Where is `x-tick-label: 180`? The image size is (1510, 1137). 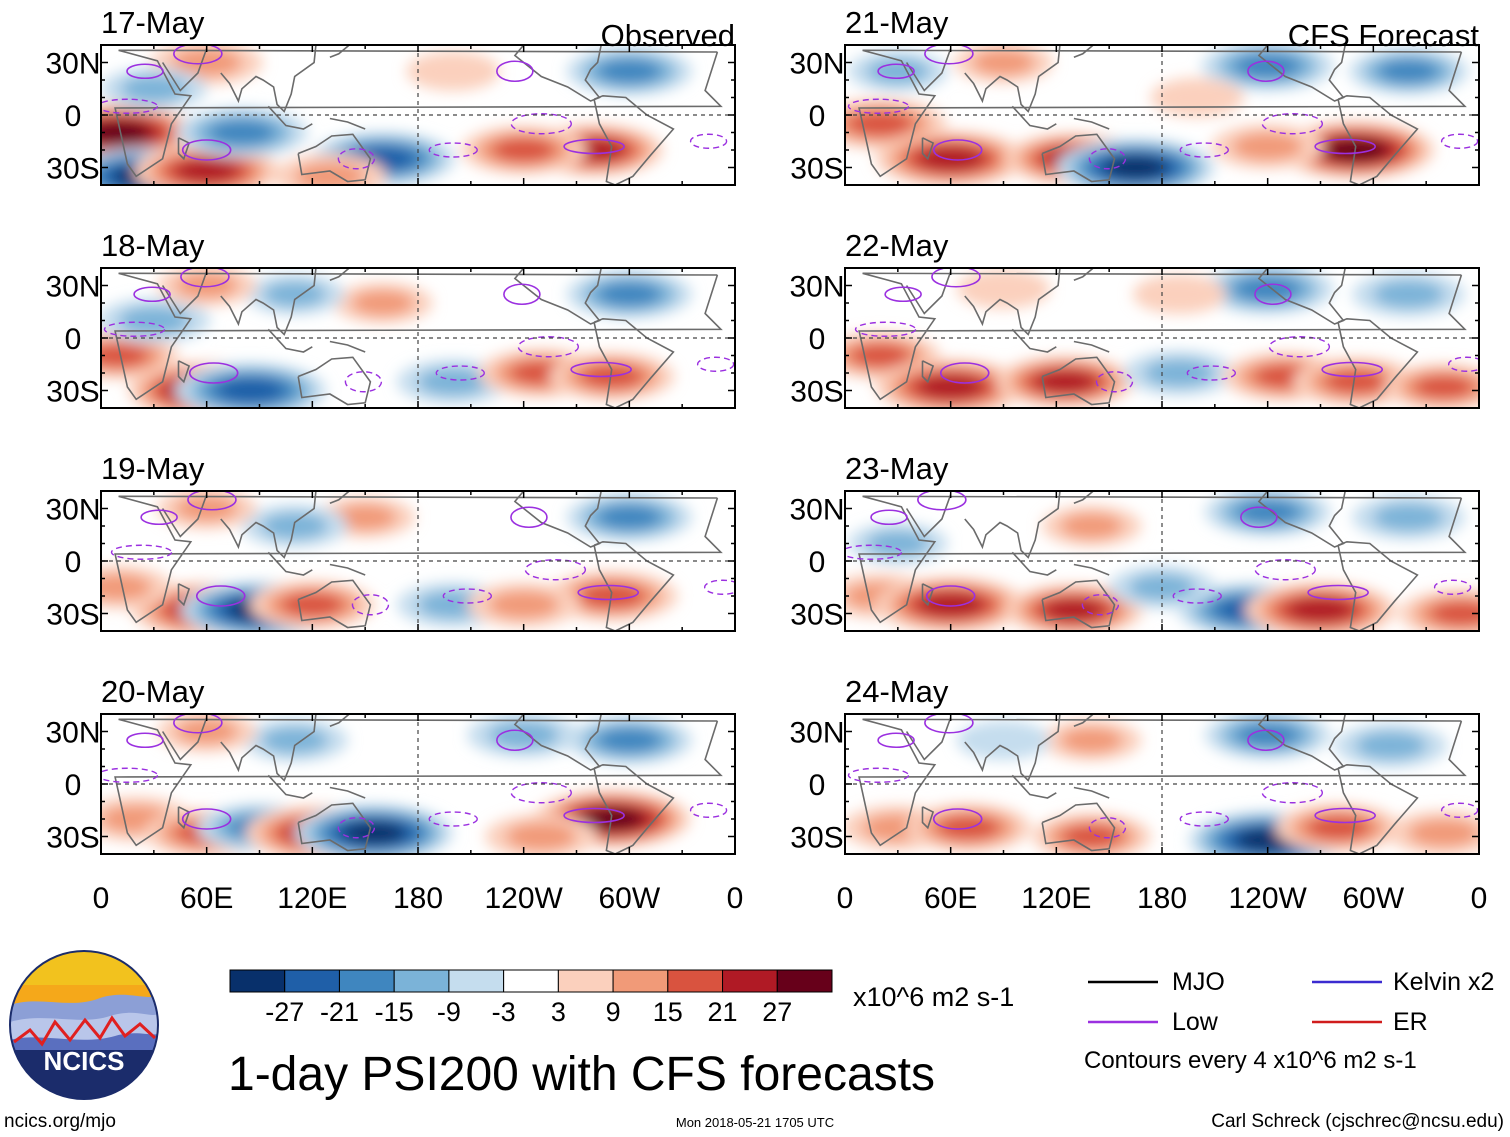
x-tick-label: 180 is located at coordinates (1162, 898).